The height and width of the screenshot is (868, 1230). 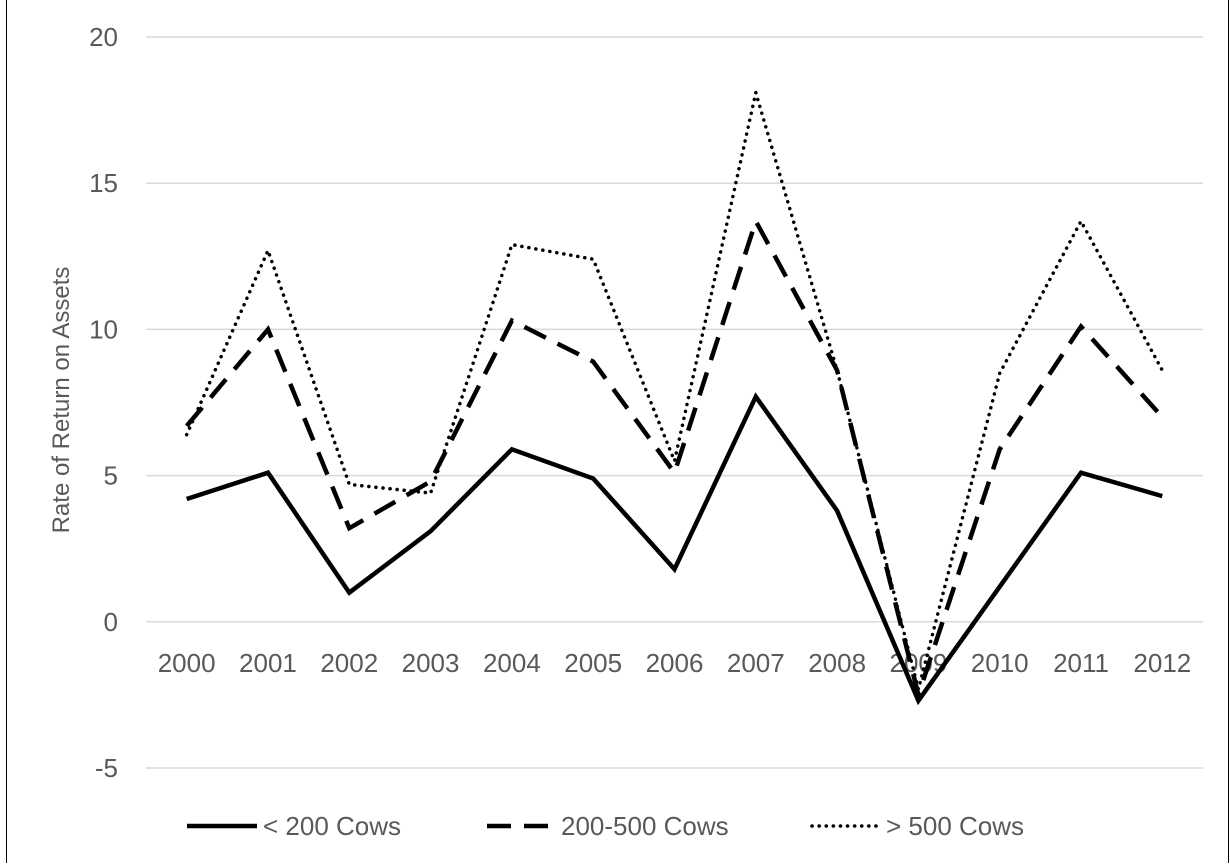 I want to click on y-tick-label: 10, so click(x=103, y=329).